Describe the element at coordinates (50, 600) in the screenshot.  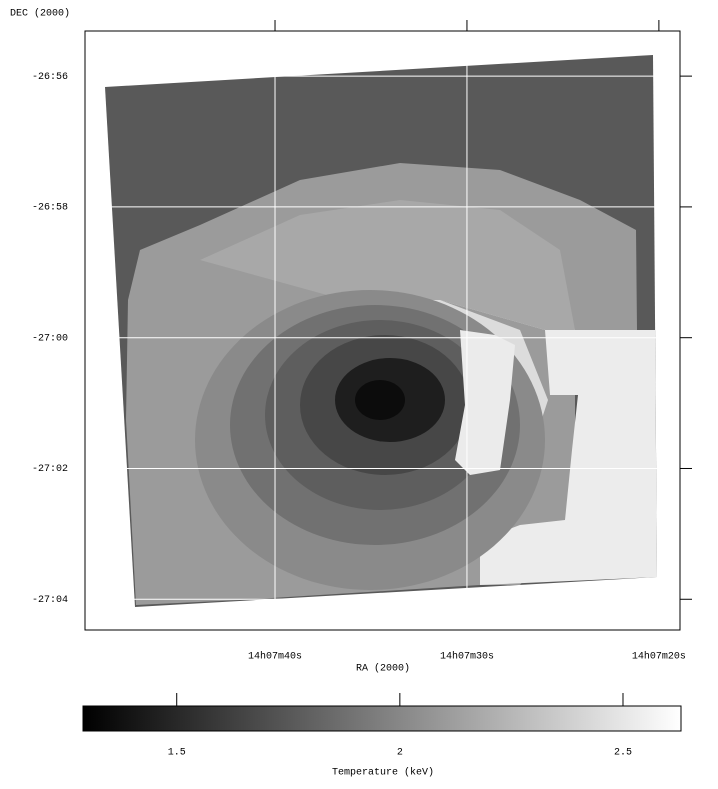
I see `y-tick-label: -27:04` at that location.